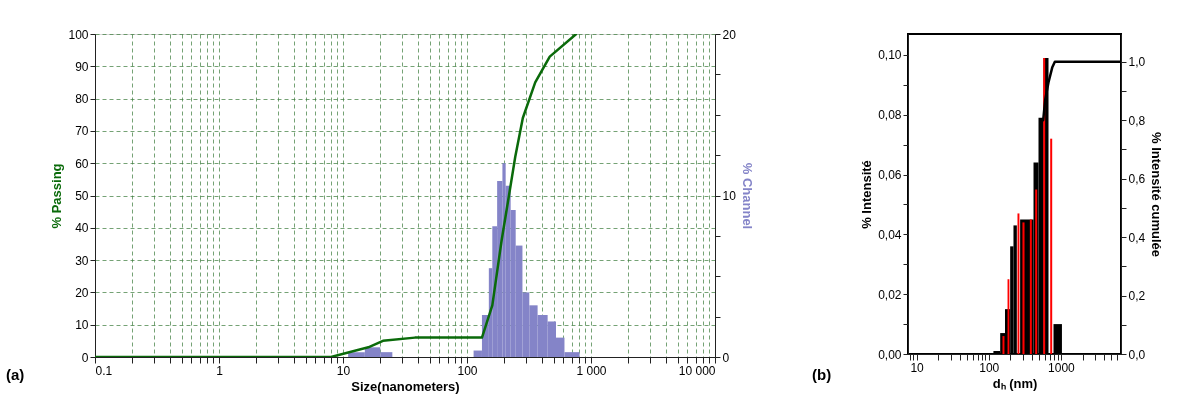 Image resolution: width=1188 pixels, height=410 pixels. Describe the element at coordinates (697, 370) in the screenshot. I see `x-tick-label: 10 000` at that location.